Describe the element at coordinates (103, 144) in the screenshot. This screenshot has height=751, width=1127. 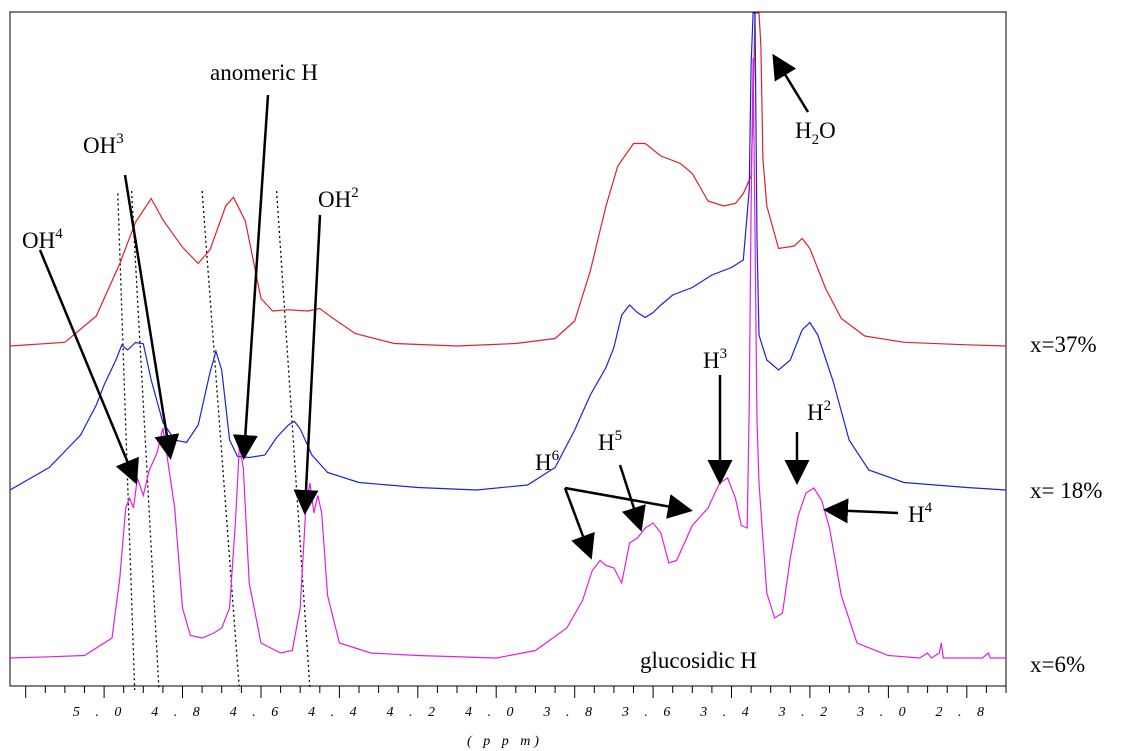
I see `label-oh3: OH3` at that location.